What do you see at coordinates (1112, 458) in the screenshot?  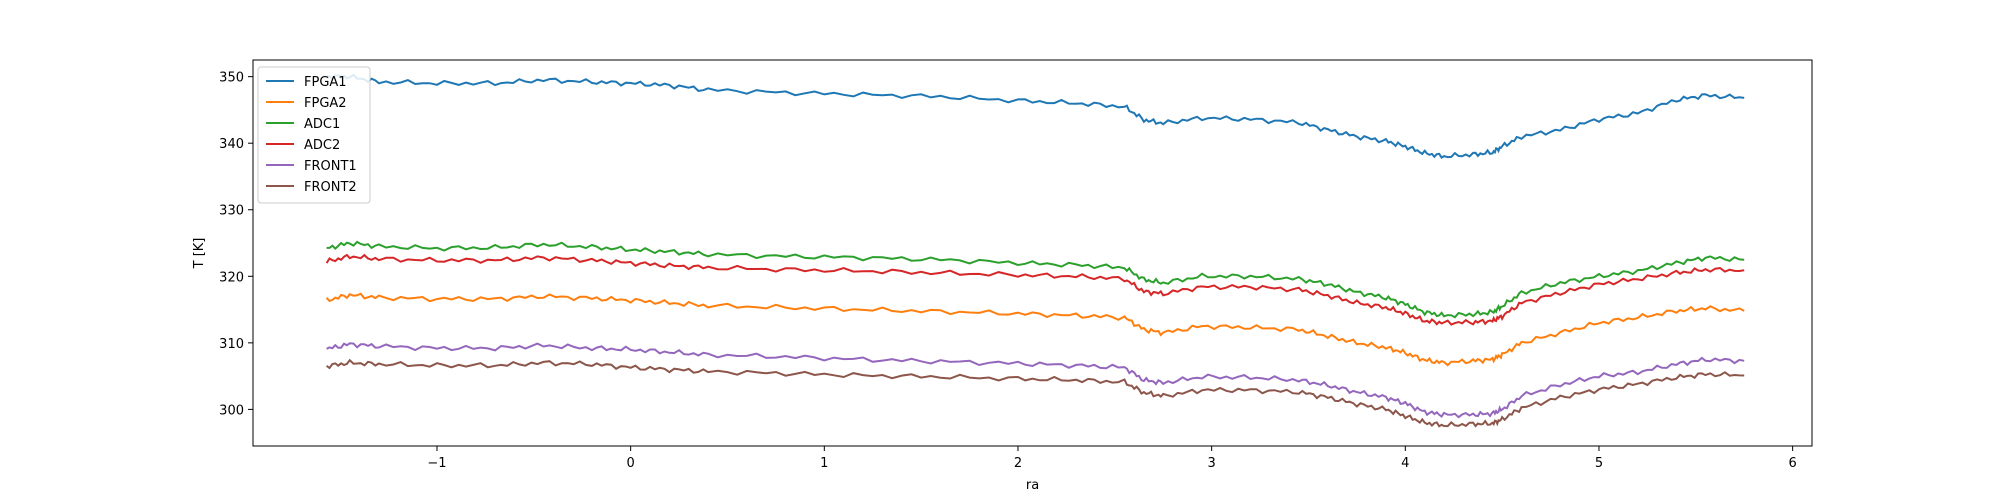 I see `x-axis: −1 0 1 2 3 4 5 6` at bounding box center [1112, 458].